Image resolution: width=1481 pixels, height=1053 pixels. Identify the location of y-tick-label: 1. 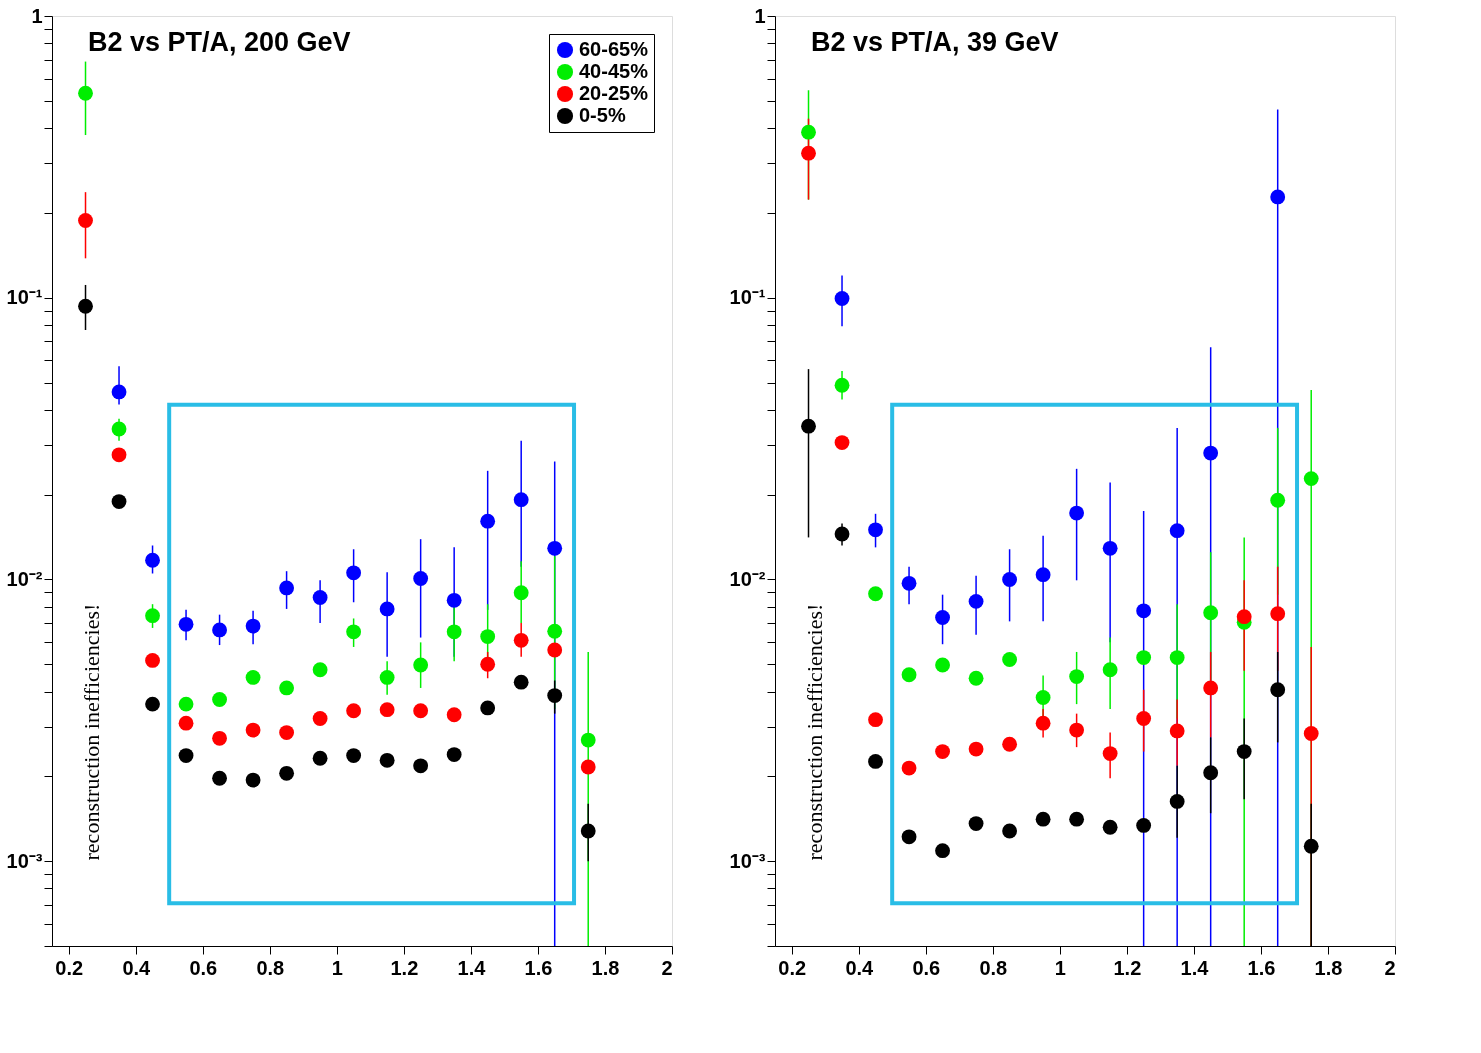
(760, 15).